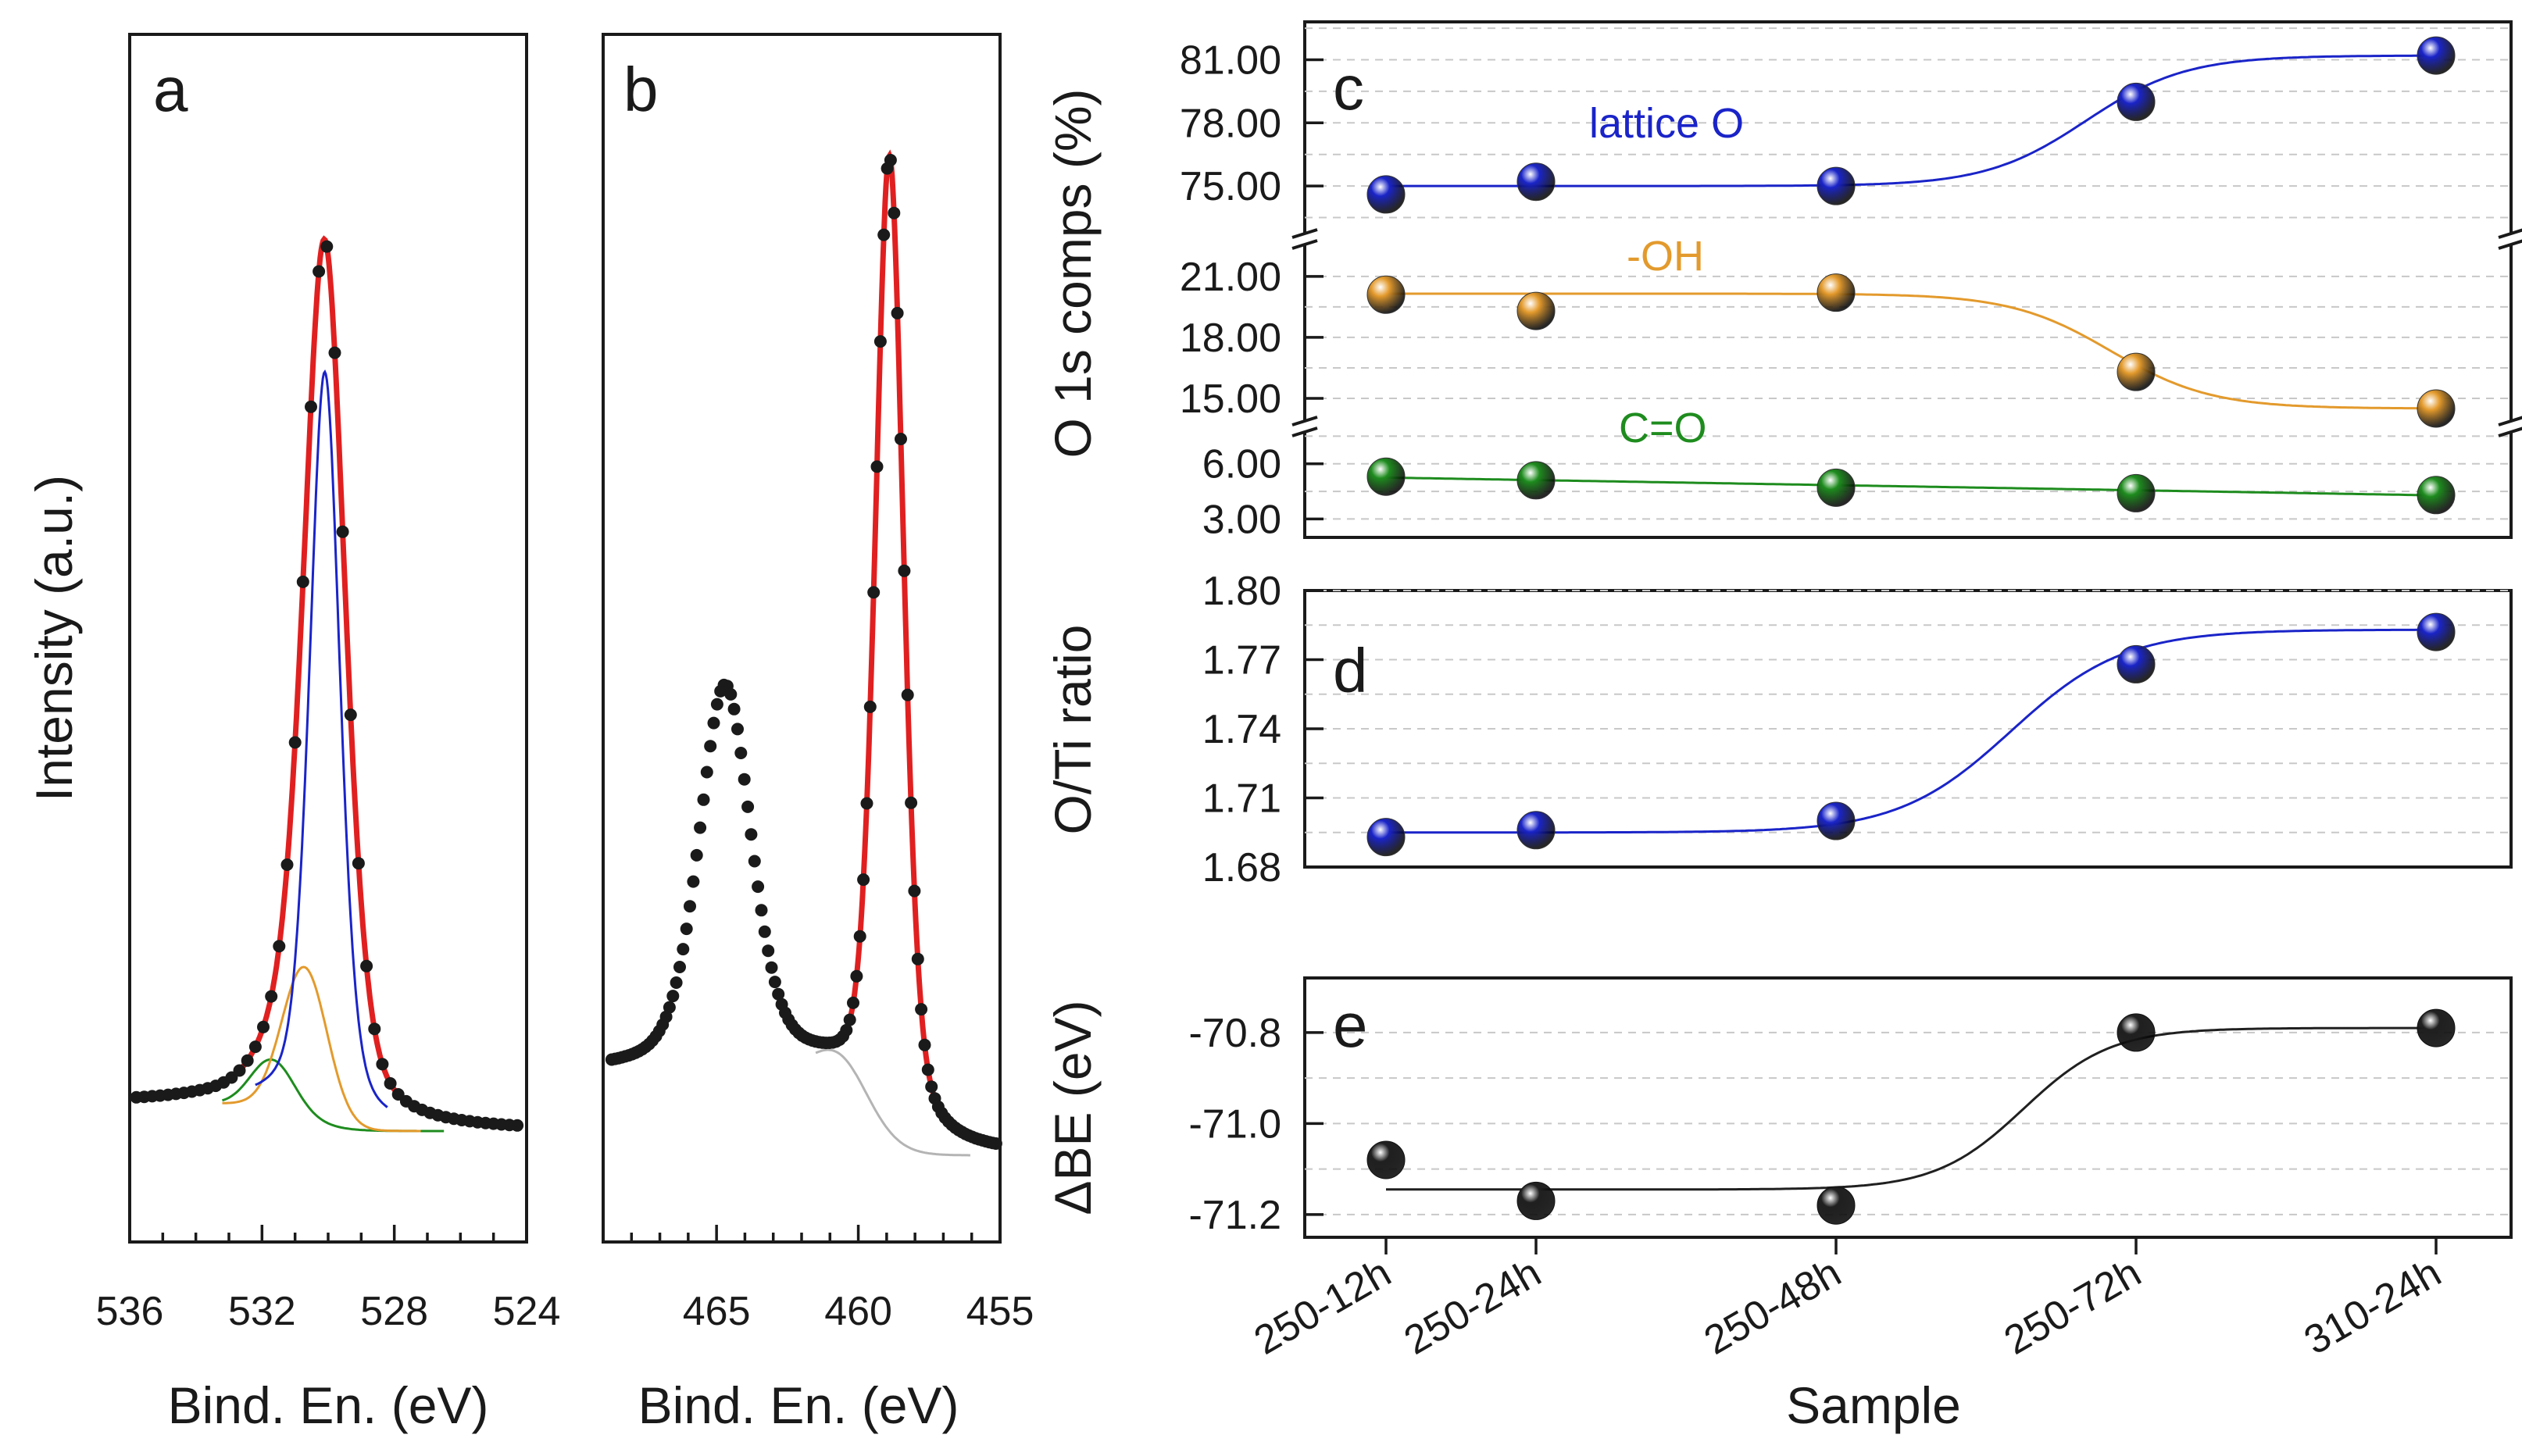 Image resolution: width=2522 pixels, height=1456 pixels. Describe the element at coordinates (1873, 1405) in the screenshot. I see `panel-e-xlabel: Sample` at that location.